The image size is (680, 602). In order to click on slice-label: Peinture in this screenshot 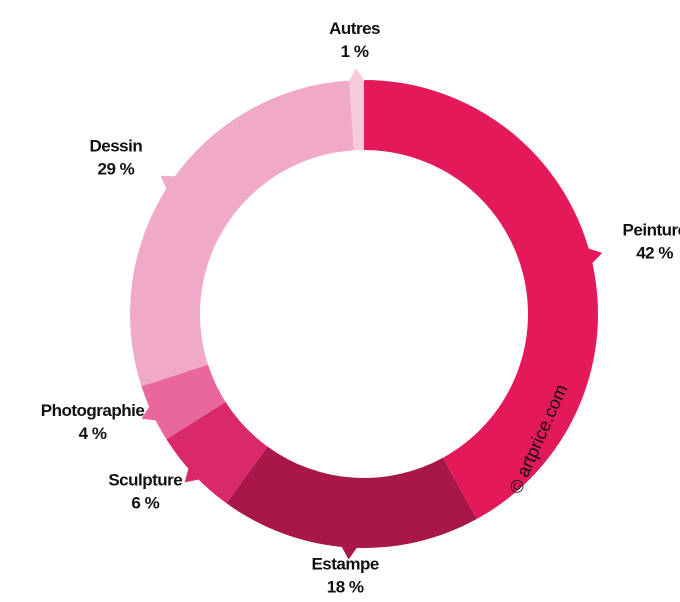, I will do `click(651, 229)`.